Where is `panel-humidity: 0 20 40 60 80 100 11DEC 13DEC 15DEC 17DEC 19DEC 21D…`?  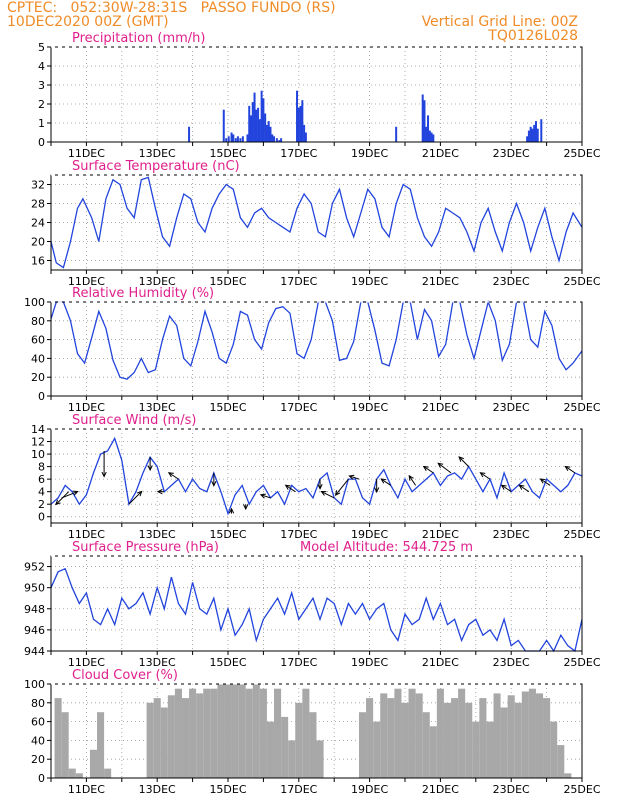 panel-humidity: 0 20 40 60 80 100 11DEC 13DEC 15DEC 17DEC 19DEC 21D… is located at coordinates (312, 350).